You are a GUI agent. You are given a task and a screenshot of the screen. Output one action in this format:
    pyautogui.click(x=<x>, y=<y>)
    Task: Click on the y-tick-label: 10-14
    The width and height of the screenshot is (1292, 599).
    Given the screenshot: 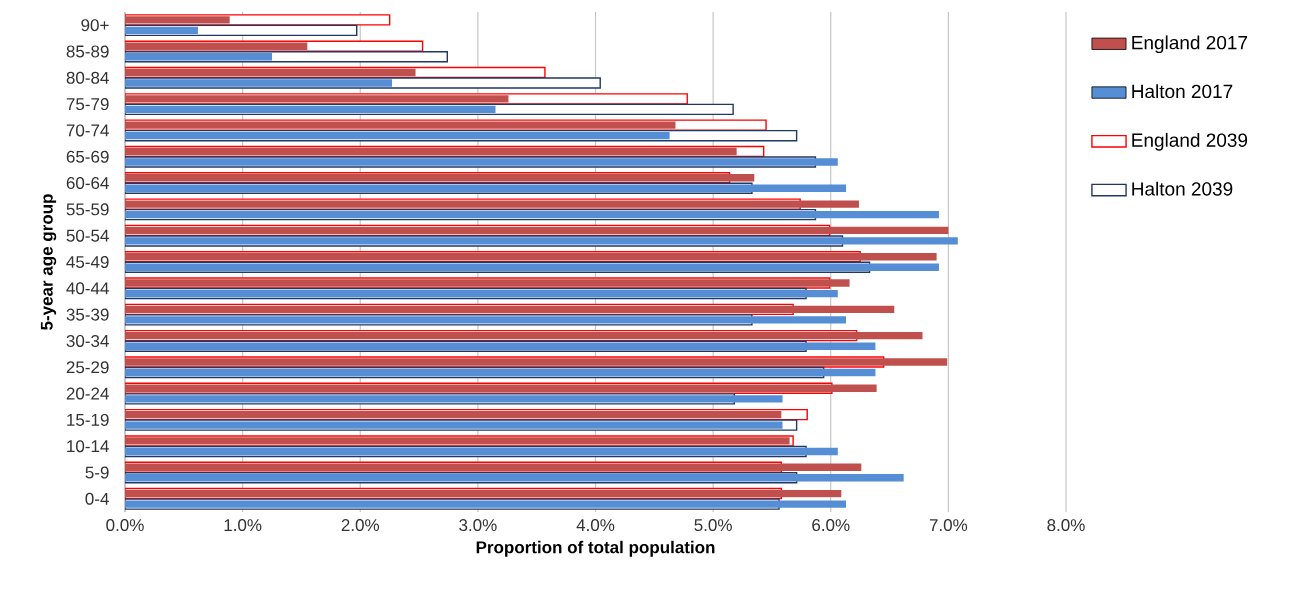 What is the action you would take?
    pyautogui.click(x=88, y=446)
    